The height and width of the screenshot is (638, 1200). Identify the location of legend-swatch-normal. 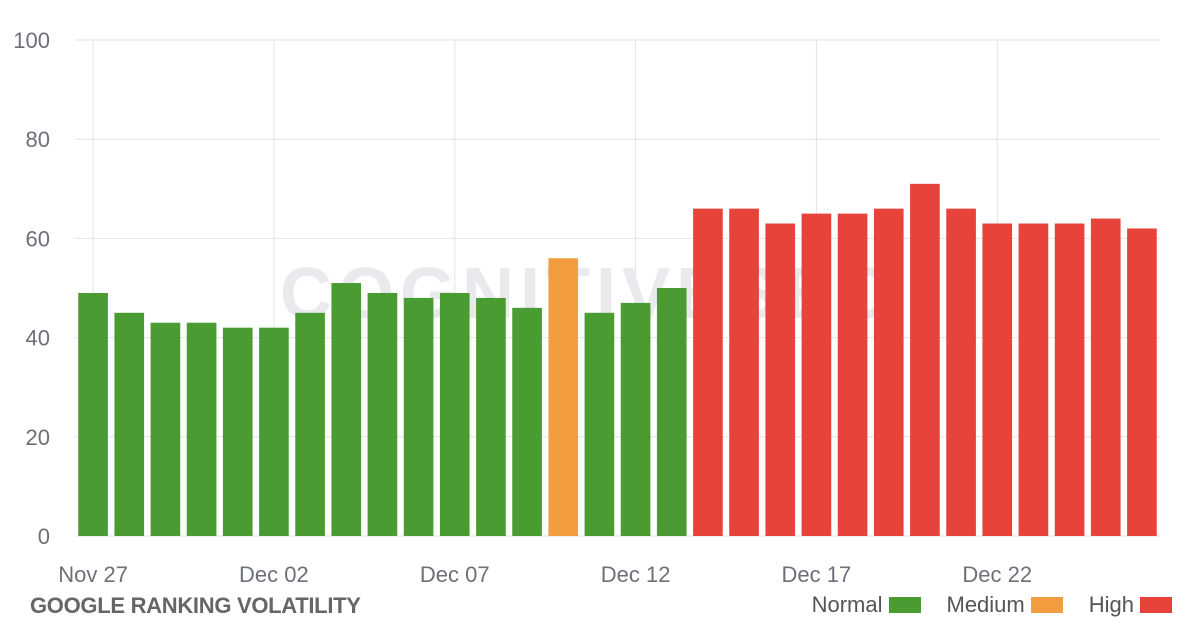
(904, 605).